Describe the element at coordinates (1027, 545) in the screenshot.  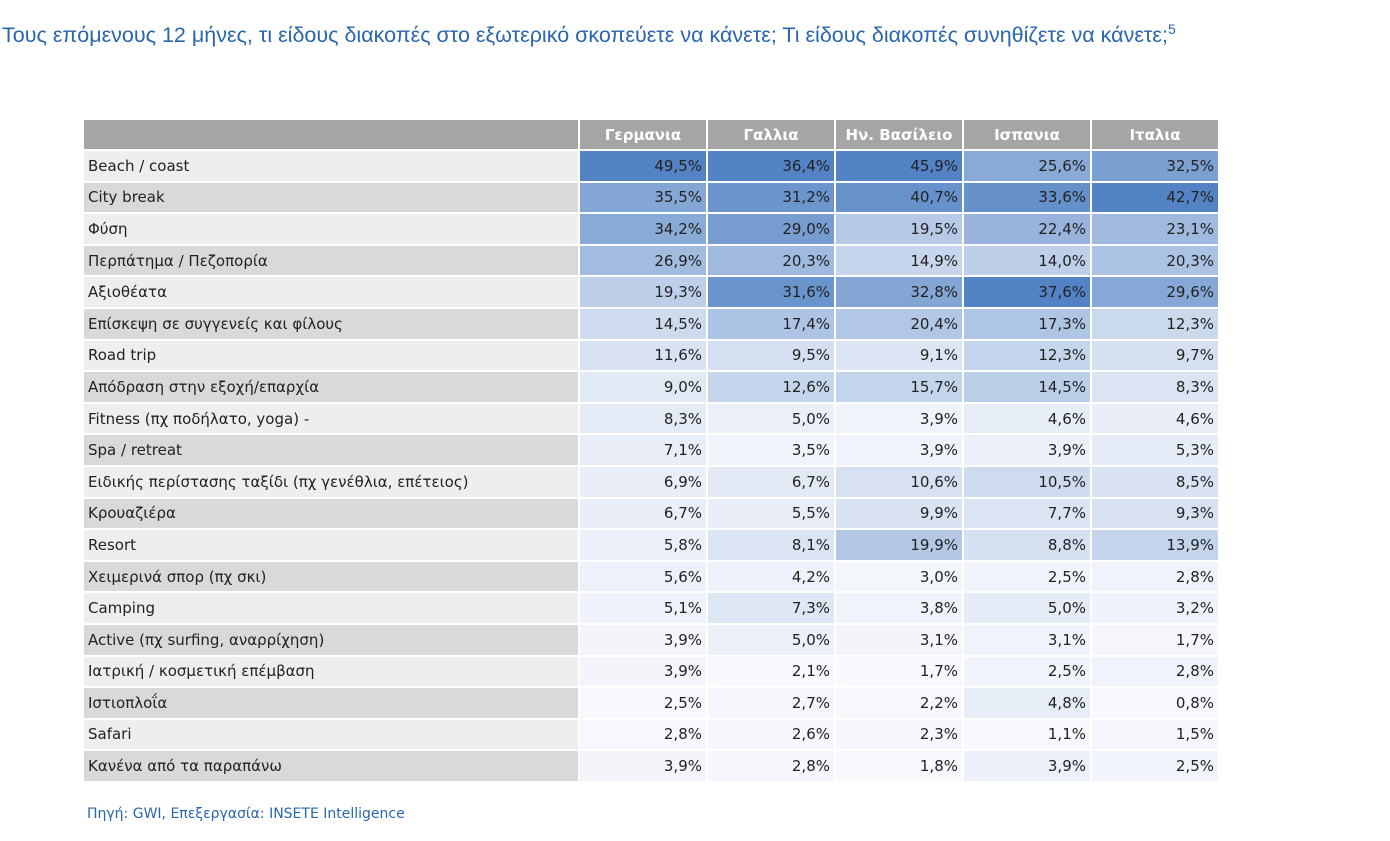
I see `heat-cell: 8,8%` at that location.